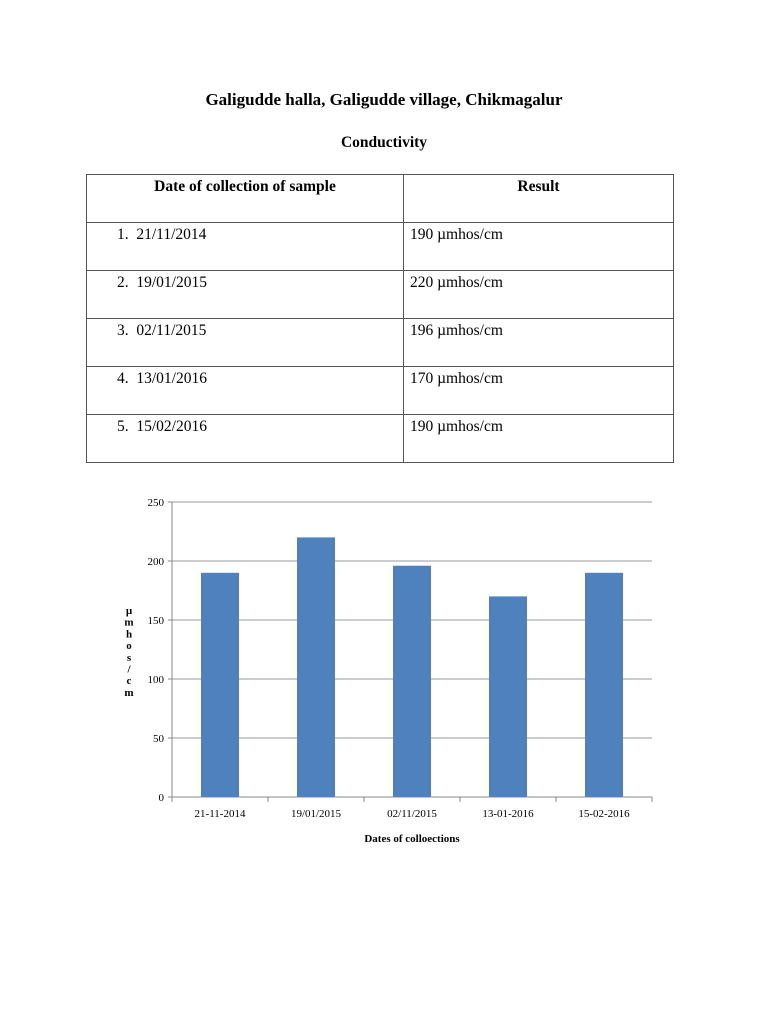 Image resolution: width=768 pixels, height=1024 pixels. Describe the element at coordinates (412, 839) in the screenshot. I see `x-axis-label: Dates of colloections` at that location.